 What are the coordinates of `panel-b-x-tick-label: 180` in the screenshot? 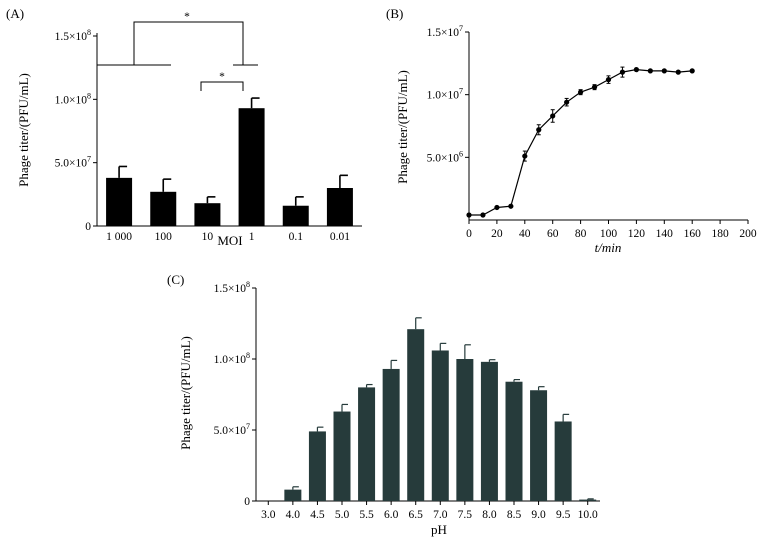 It's located at (720, 234).